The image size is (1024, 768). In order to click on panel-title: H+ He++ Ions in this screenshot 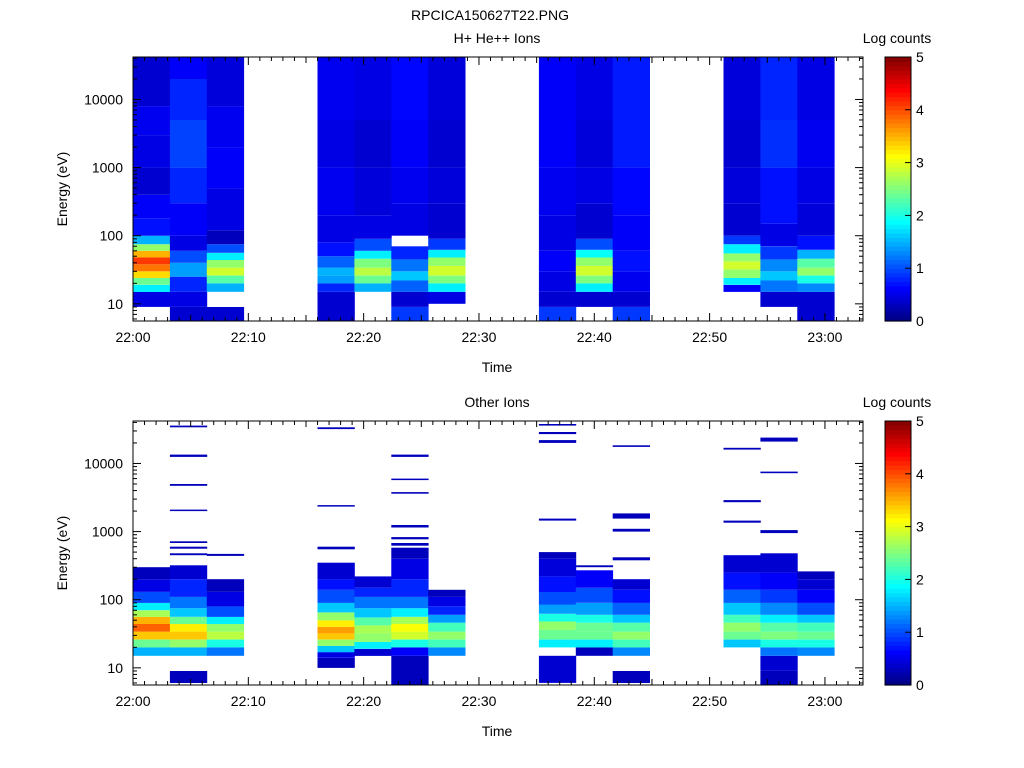, I will do `click(497, 38)`.